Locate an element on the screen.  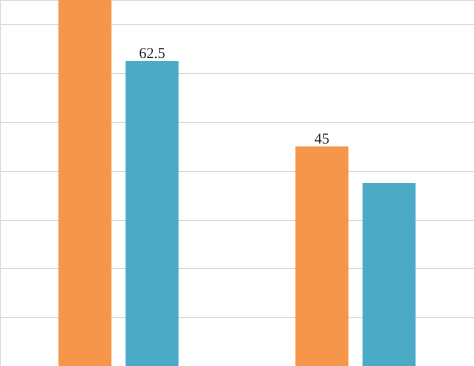
data-label: 45 is located at coordinates (322, 139).